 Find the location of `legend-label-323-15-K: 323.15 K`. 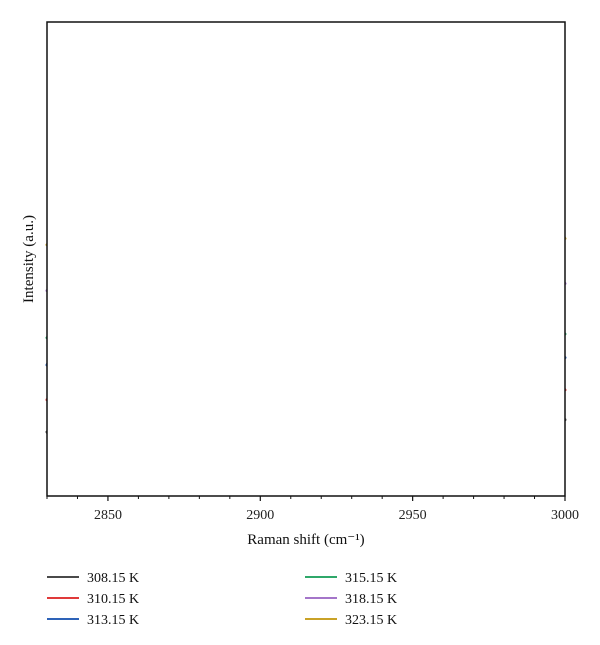

legend-label-323-15-K: 323.15 K is located at coordinates (371, 620).